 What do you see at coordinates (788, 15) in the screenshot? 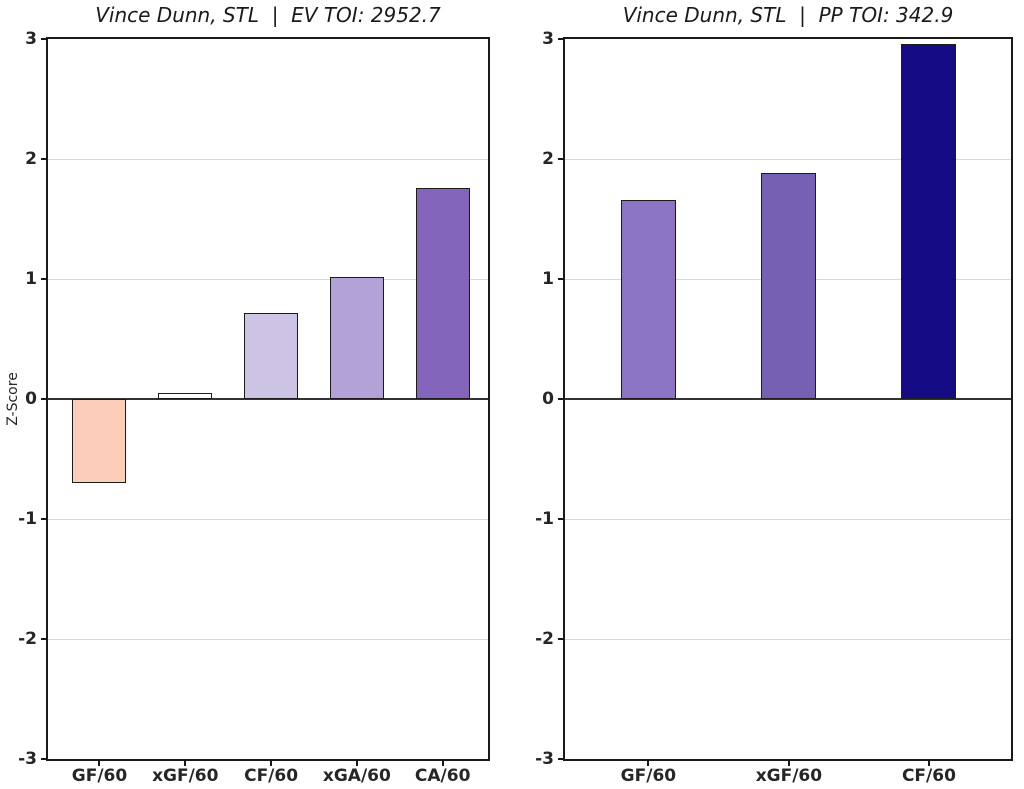
I see `chart-pp-title: Vince Dunn, STL | PP TOI: 342.9` at bounding box center [788, 15].